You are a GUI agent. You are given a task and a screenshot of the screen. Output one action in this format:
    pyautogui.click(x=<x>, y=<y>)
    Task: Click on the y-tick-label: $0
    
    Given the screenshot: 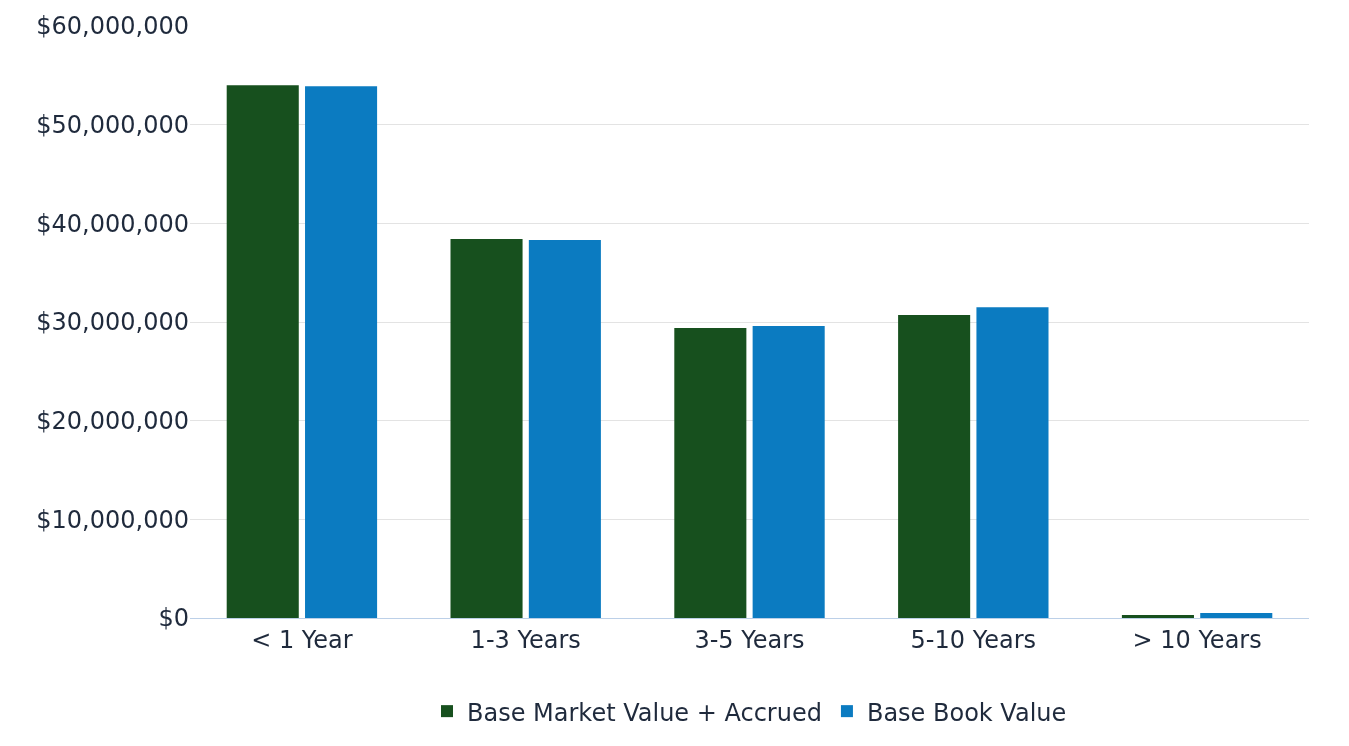 What is the action you would take?
    pyautogui.click(x=173, y=618)
    